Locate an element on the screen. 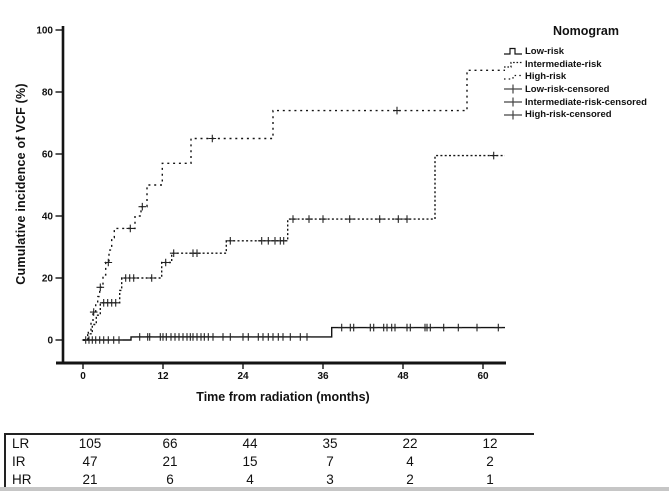  risk-table-cell: 3 is located at coordinates (330, 479).